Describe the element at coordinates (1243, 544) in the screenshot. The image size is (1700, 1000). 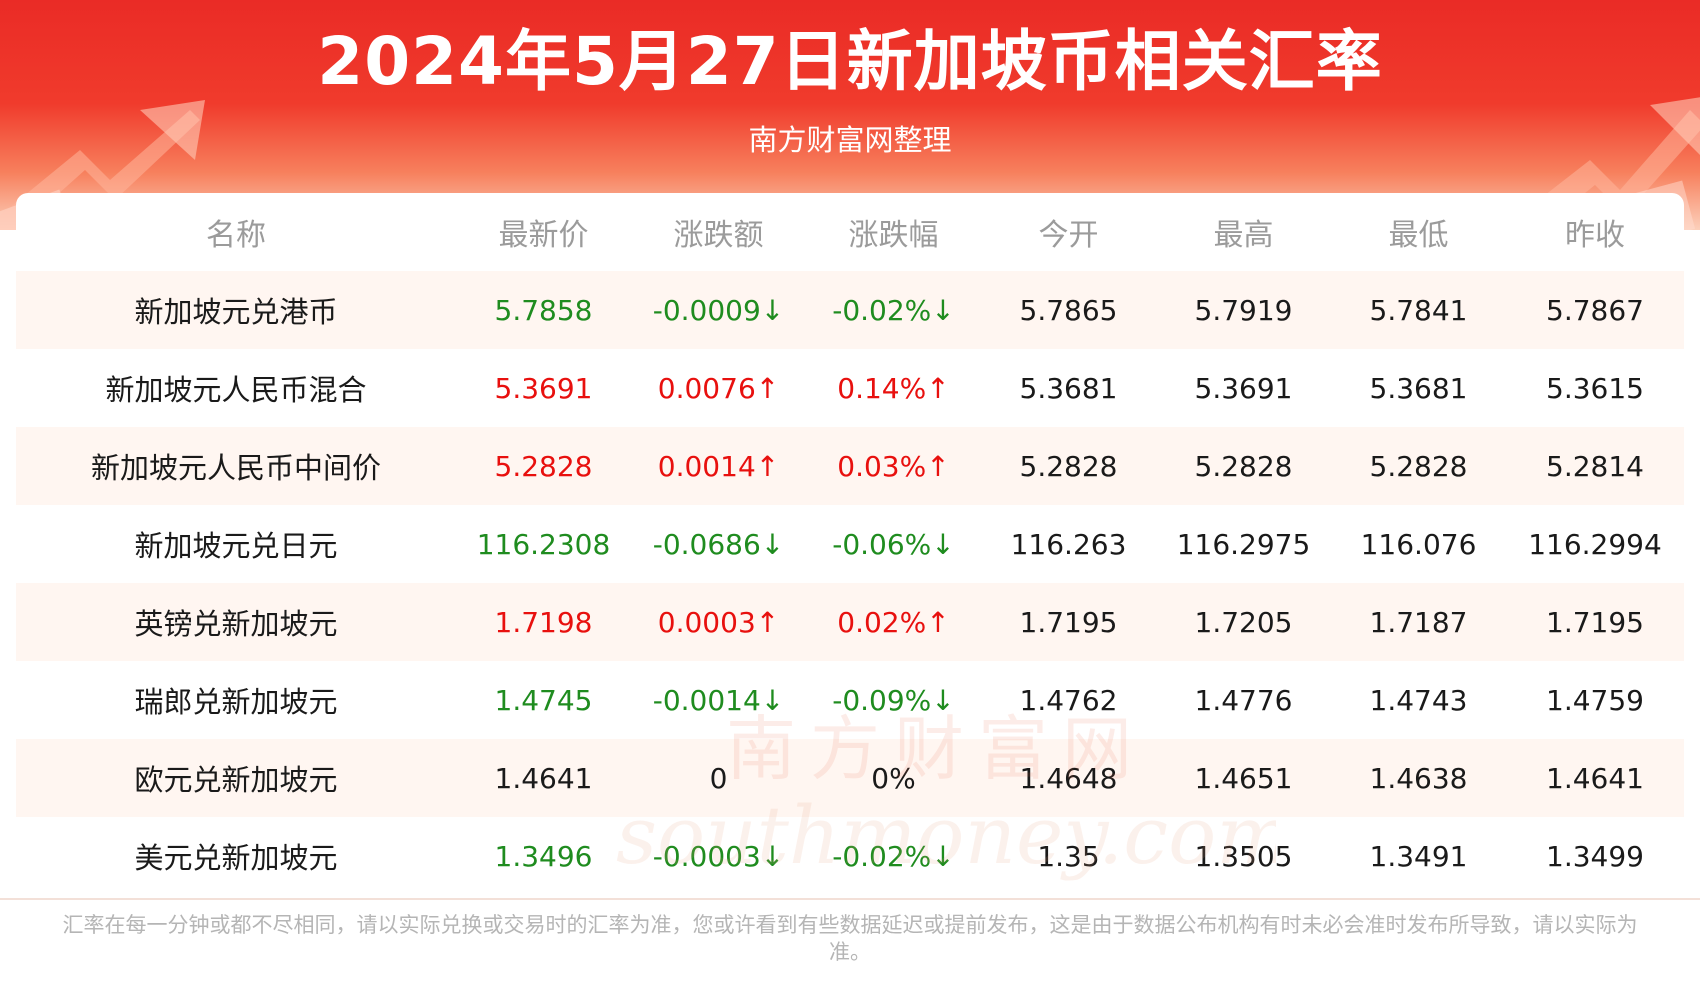
I see `high-price: 116.2975` at that location.